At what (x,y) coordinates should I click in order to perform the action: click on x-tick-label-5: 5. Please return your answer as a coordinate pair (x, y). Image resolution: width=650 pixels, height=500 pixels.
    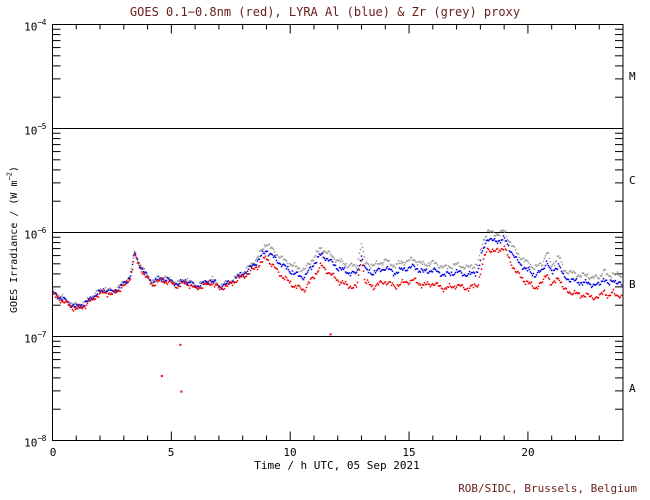
    Looking at the image, I should click on (171, 452).